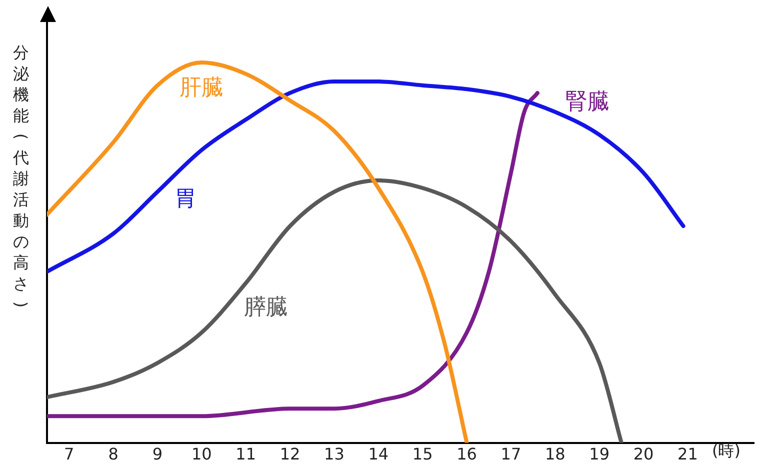 The height and width of the screenshot is (468, 764). What do you see at coordinates (726, 451) in the screenshot?
I see `x-axis-title: (時)` at bounding box center [726, 451].